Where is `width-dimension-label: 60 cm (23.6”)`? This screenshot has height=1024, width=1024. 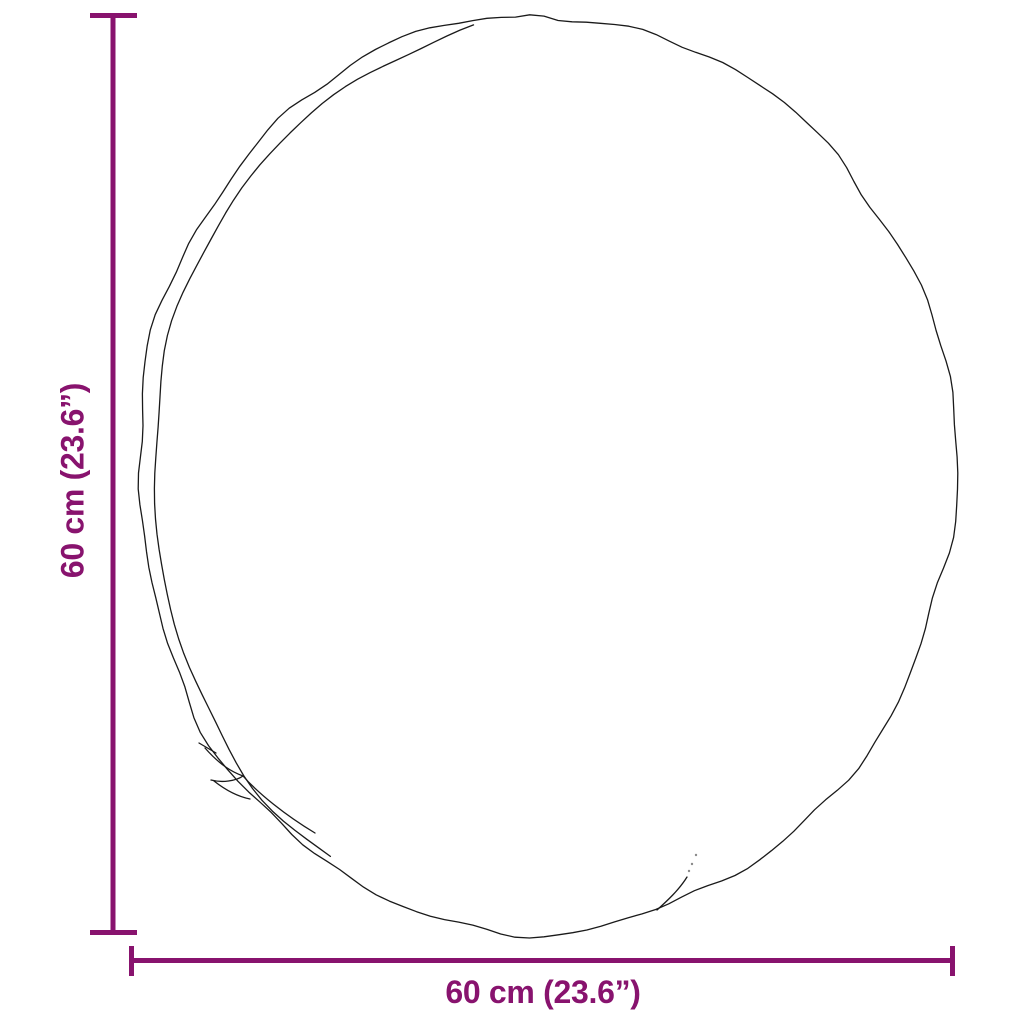 width-dimension-label: 60 cm (23.6”) is located at coordinates (543, 992).